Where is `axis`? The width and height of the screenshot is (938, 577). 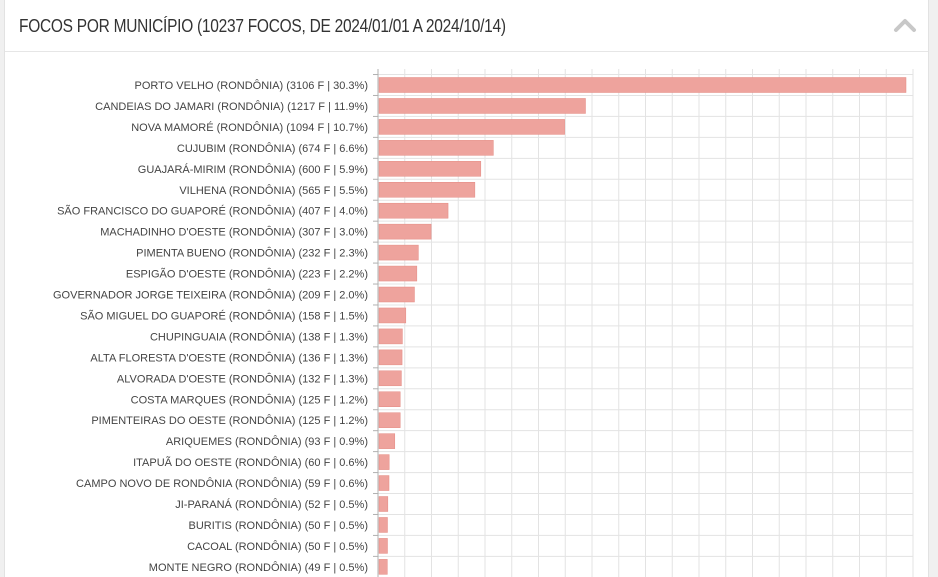
axis is located at coordinates (376, 323).